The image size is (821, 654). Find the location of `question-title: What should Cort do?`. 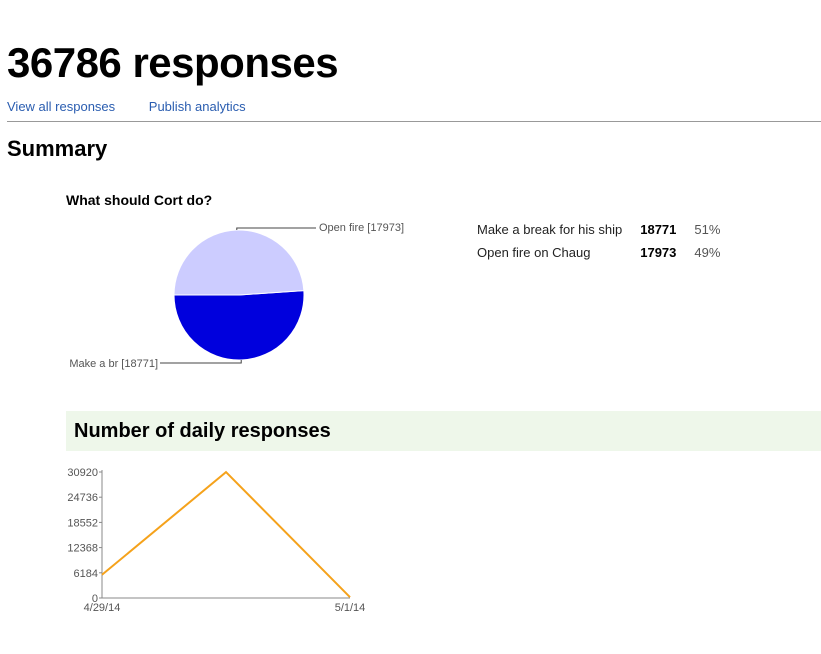

question-title: What should Cort do? is located at coordinates (139, 200).